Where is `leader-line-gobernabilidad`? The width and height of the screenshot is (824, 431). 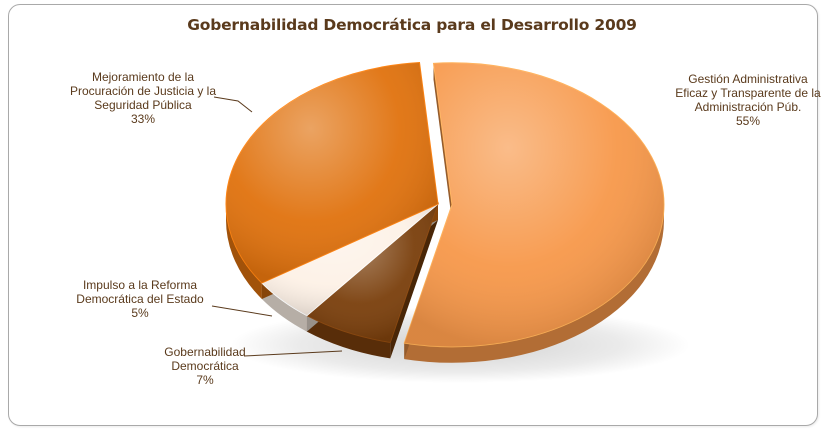
leader-line-gobernabilidad is located at coordinates (293, 353).